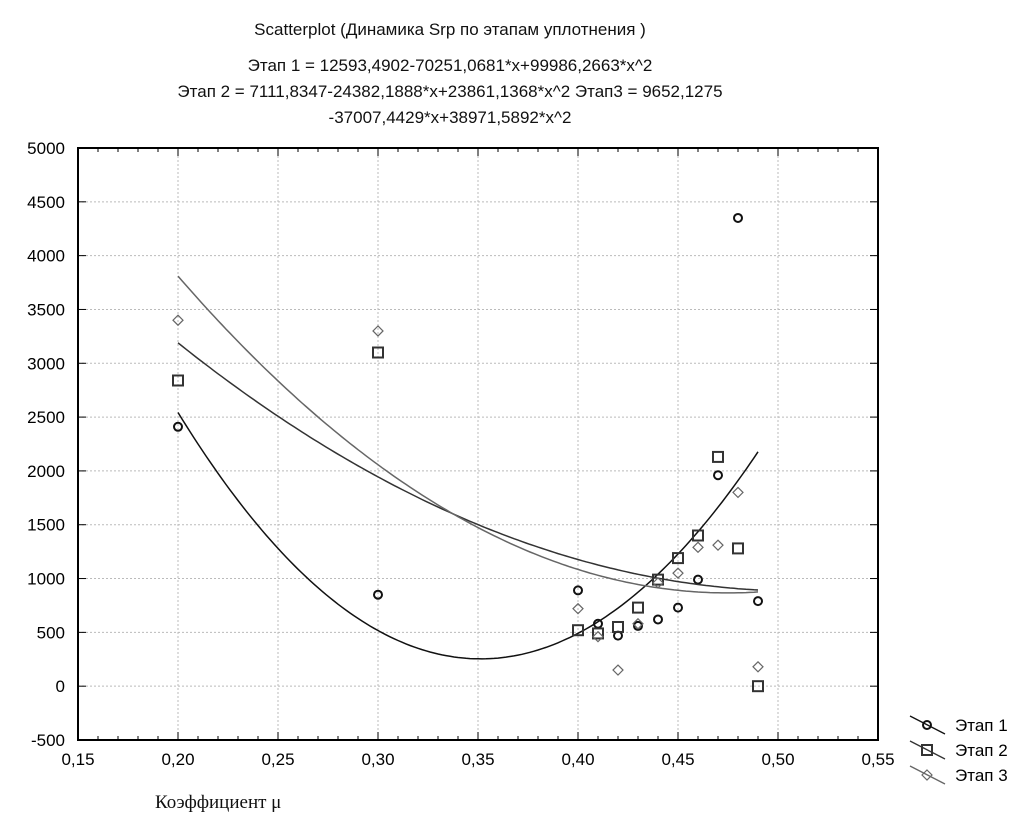 The height and width of the screenshot is (827, 1036). What do you see at coordinates (981, 750) in the screenshot?
I see `legend-label-2: Этап 2` at bounding box center [981, 750].